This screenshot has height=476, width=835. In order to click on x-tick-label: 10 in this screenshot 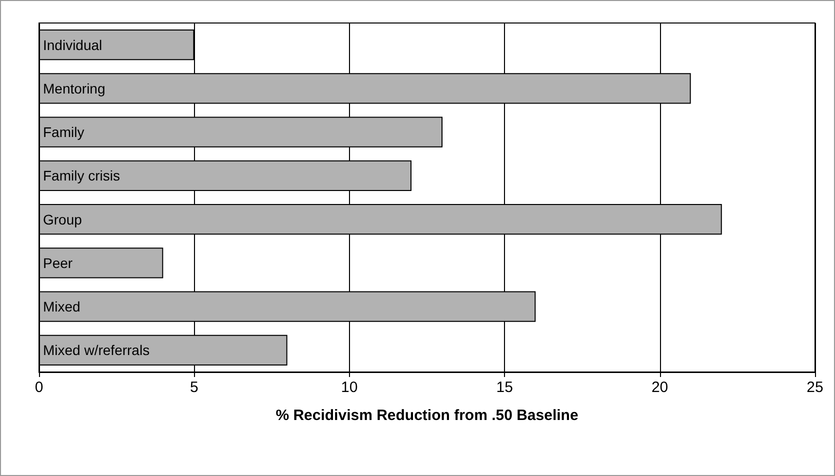, I will do `click(349, 387)`.